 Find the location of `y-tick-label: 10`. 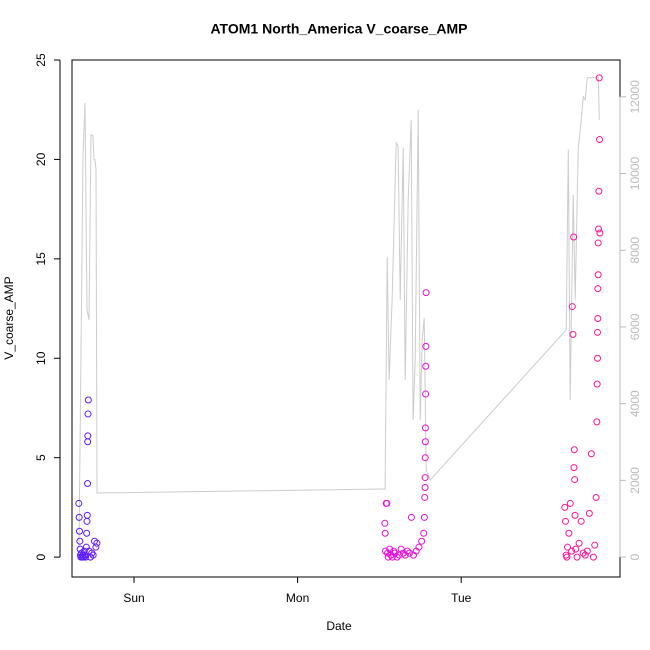

y-tick-label: 10 is located at coordinates (41, 358).